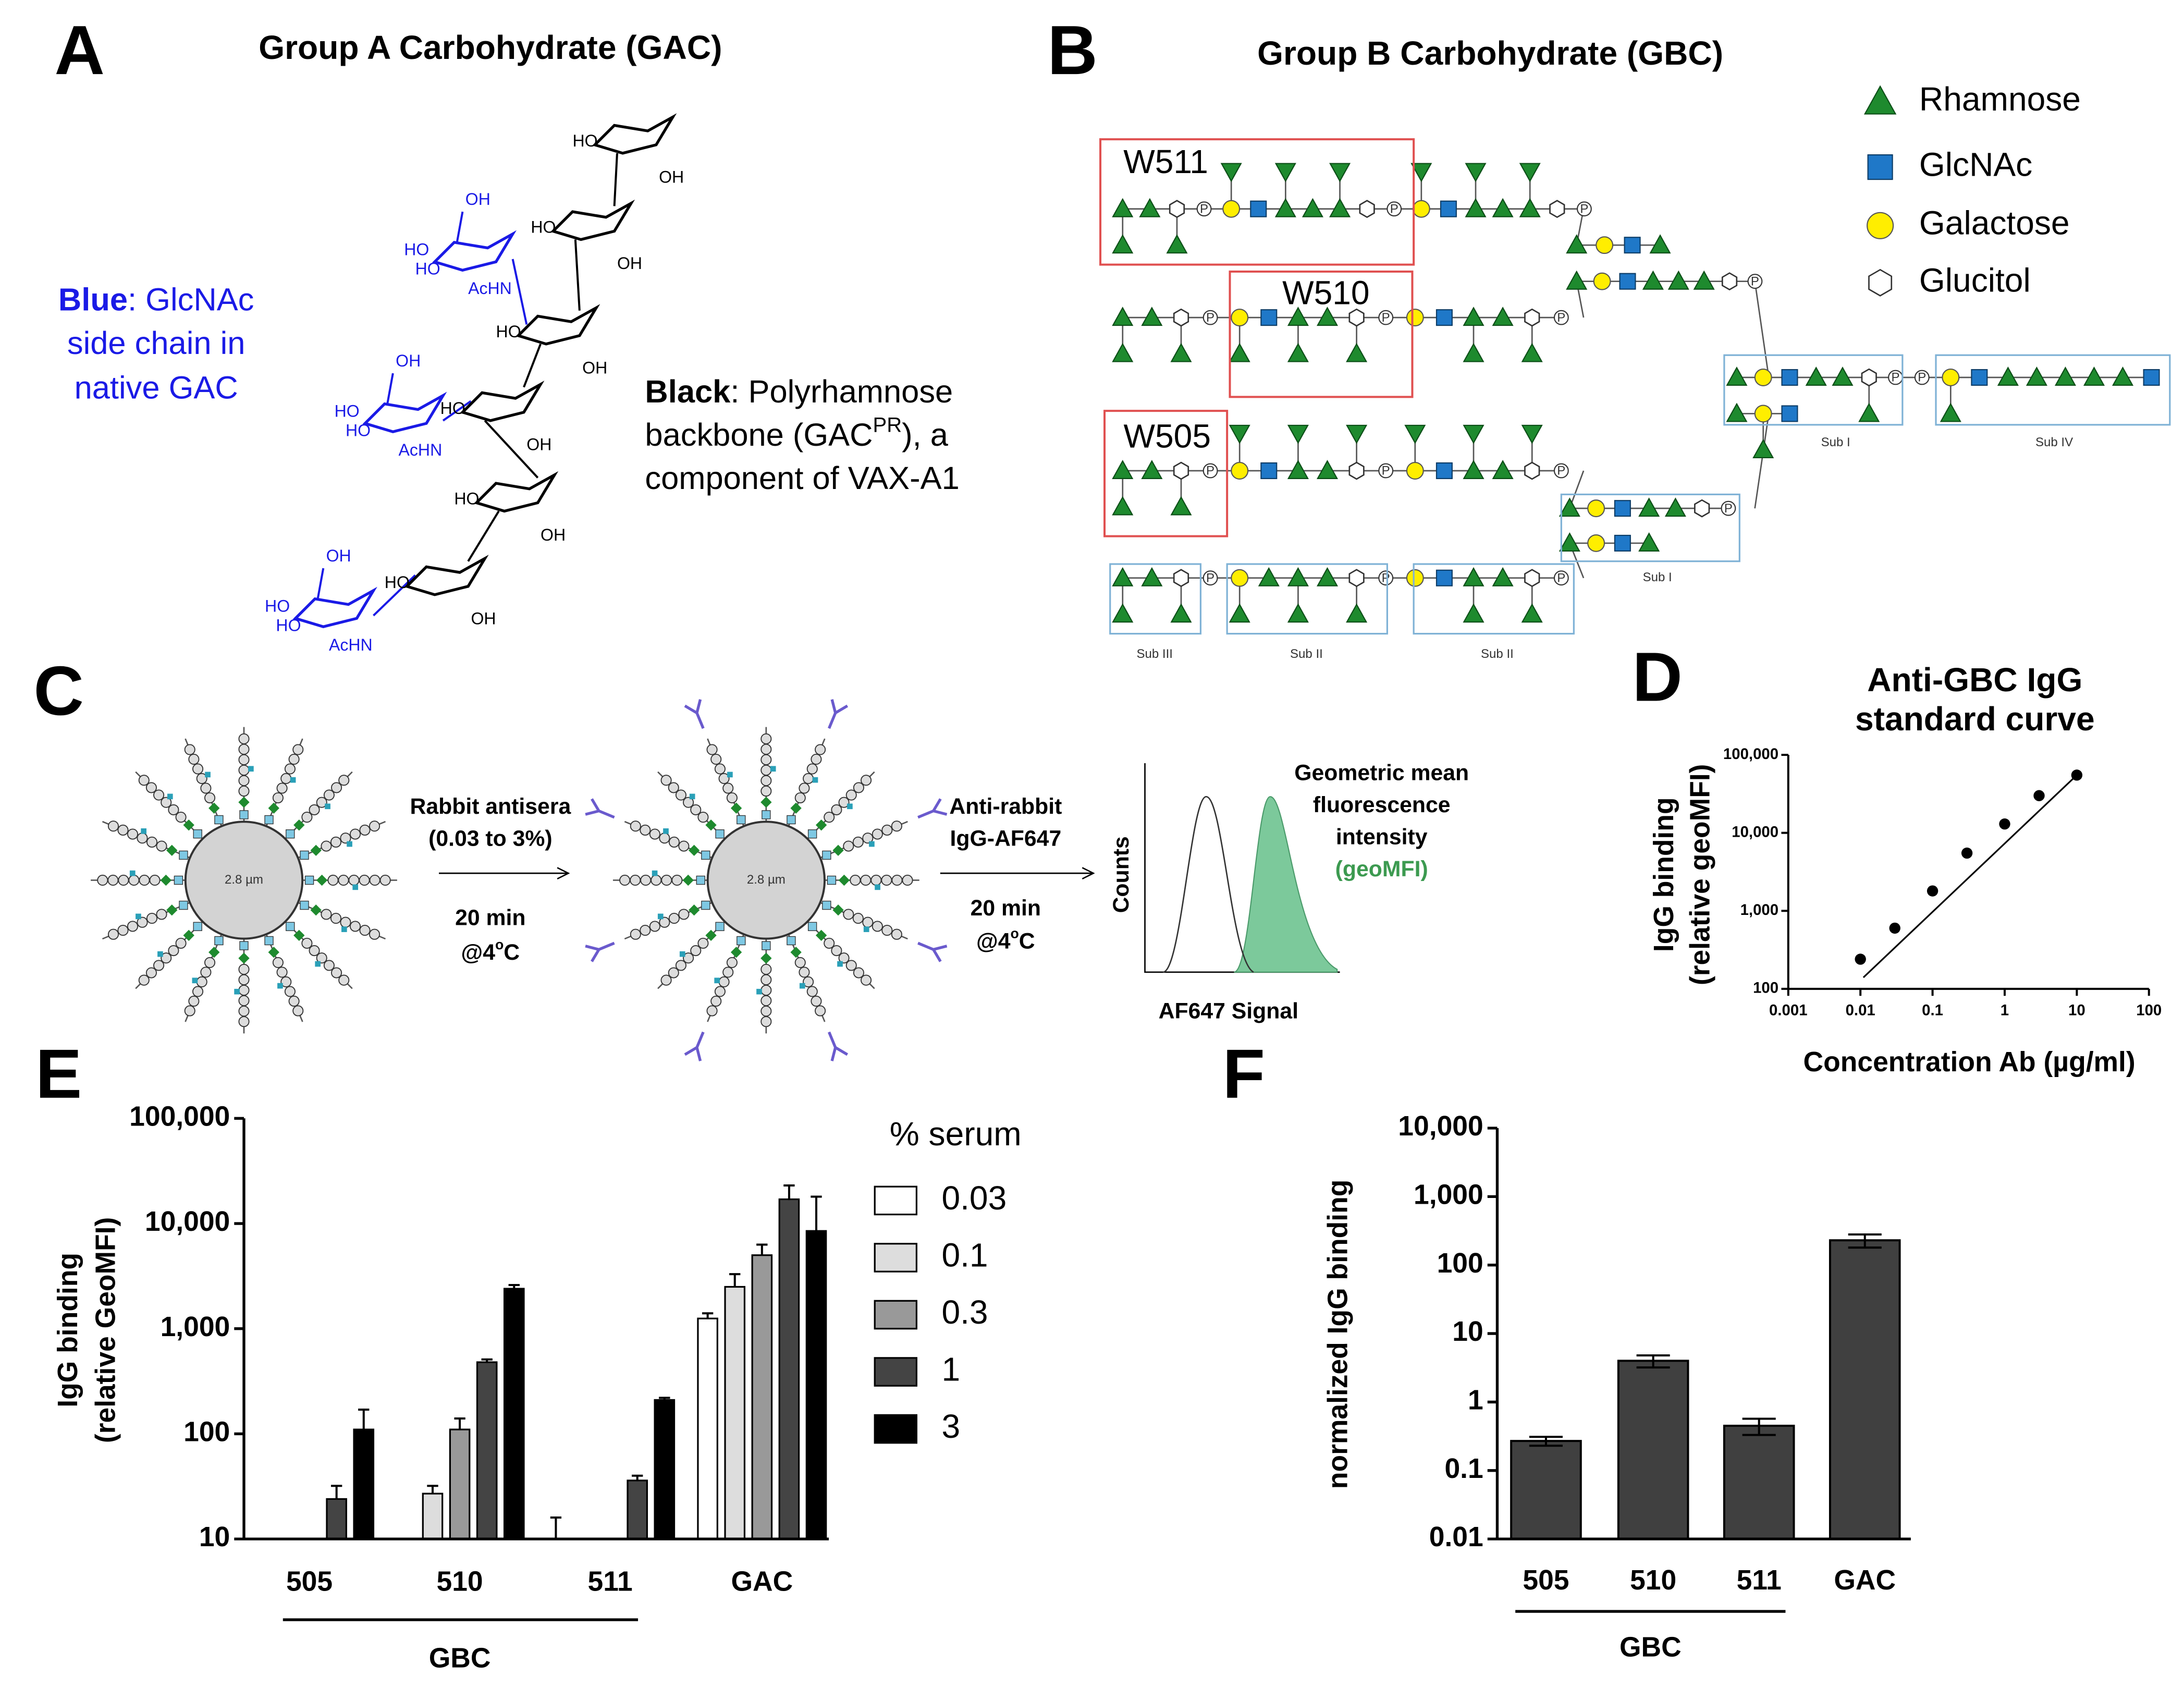 The image size is (2184, 1688). Describe the element at coordinates (93, 300) in the screenshot. I see `note-bold: Blue` at that location.